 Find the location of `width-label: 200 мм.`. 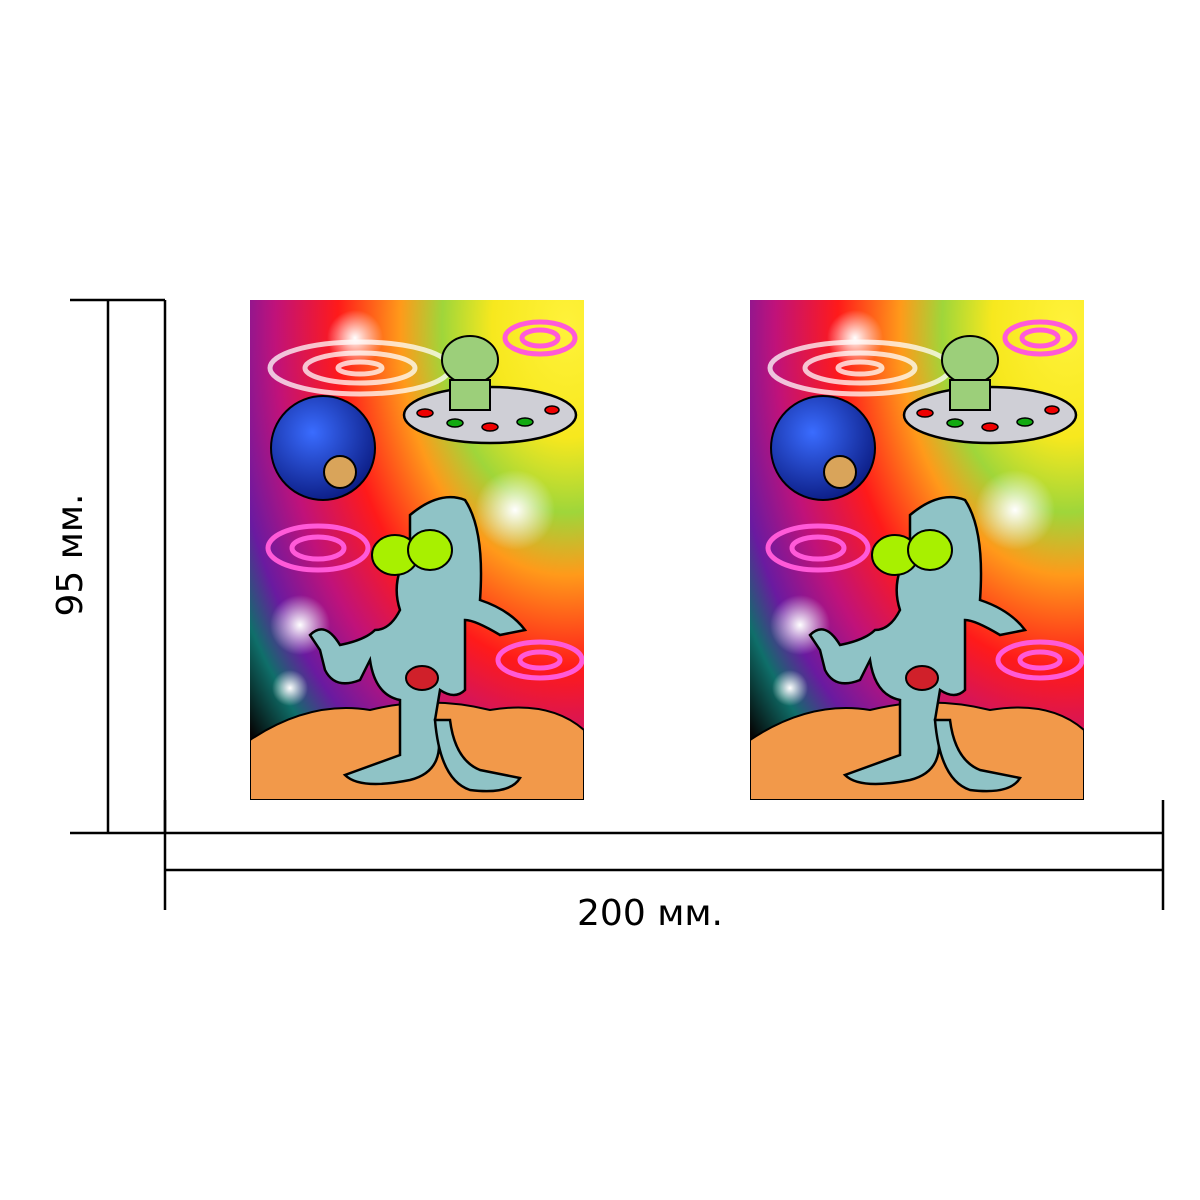

width-label: 200 мм. is located at coordinates (650, 913).